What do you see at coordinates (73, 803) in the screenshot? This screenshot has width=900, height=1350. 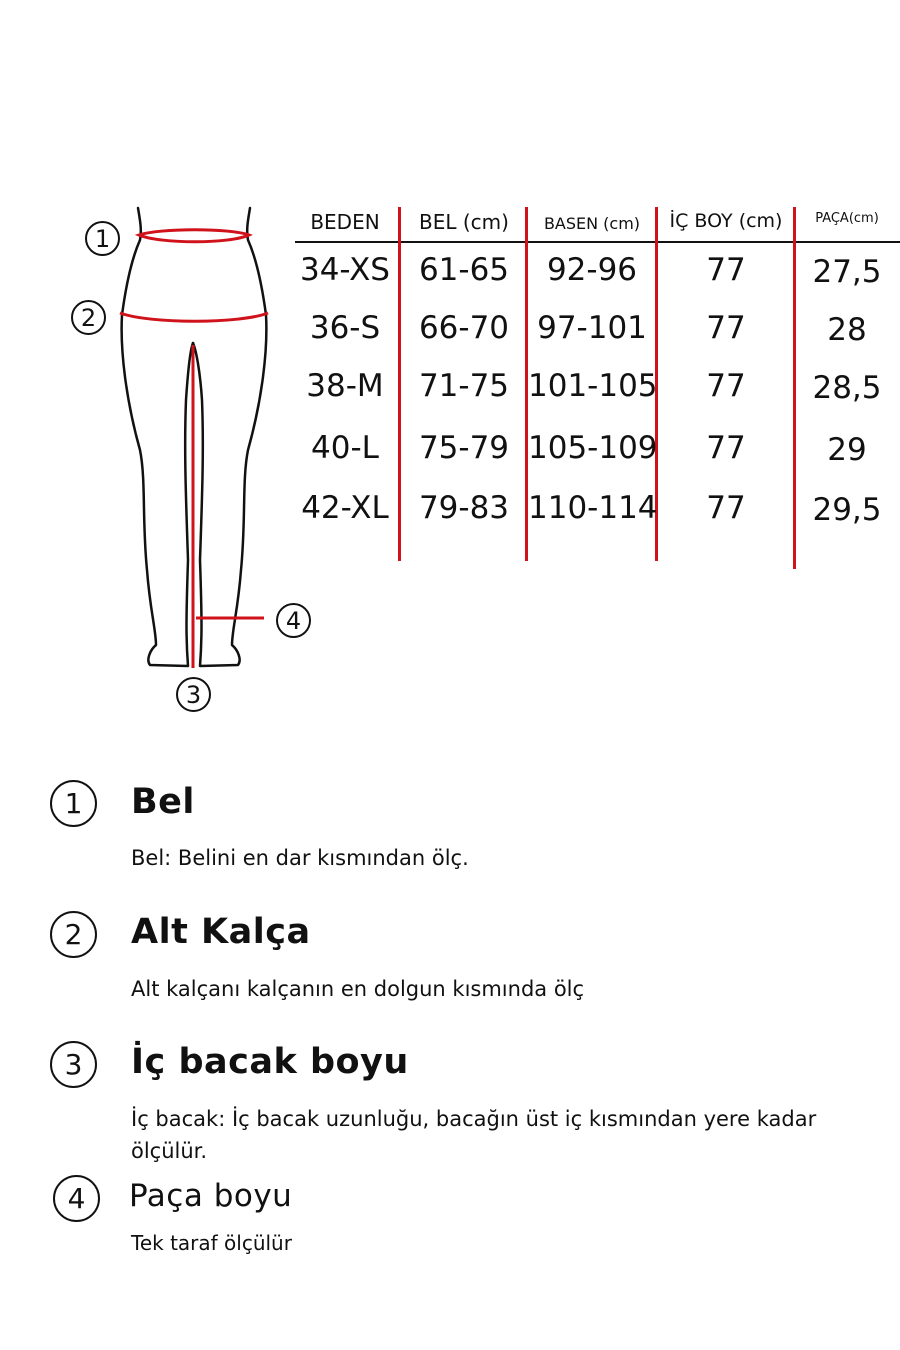 I see `legend-marker-1: 1` at bounding box center [73, 803].